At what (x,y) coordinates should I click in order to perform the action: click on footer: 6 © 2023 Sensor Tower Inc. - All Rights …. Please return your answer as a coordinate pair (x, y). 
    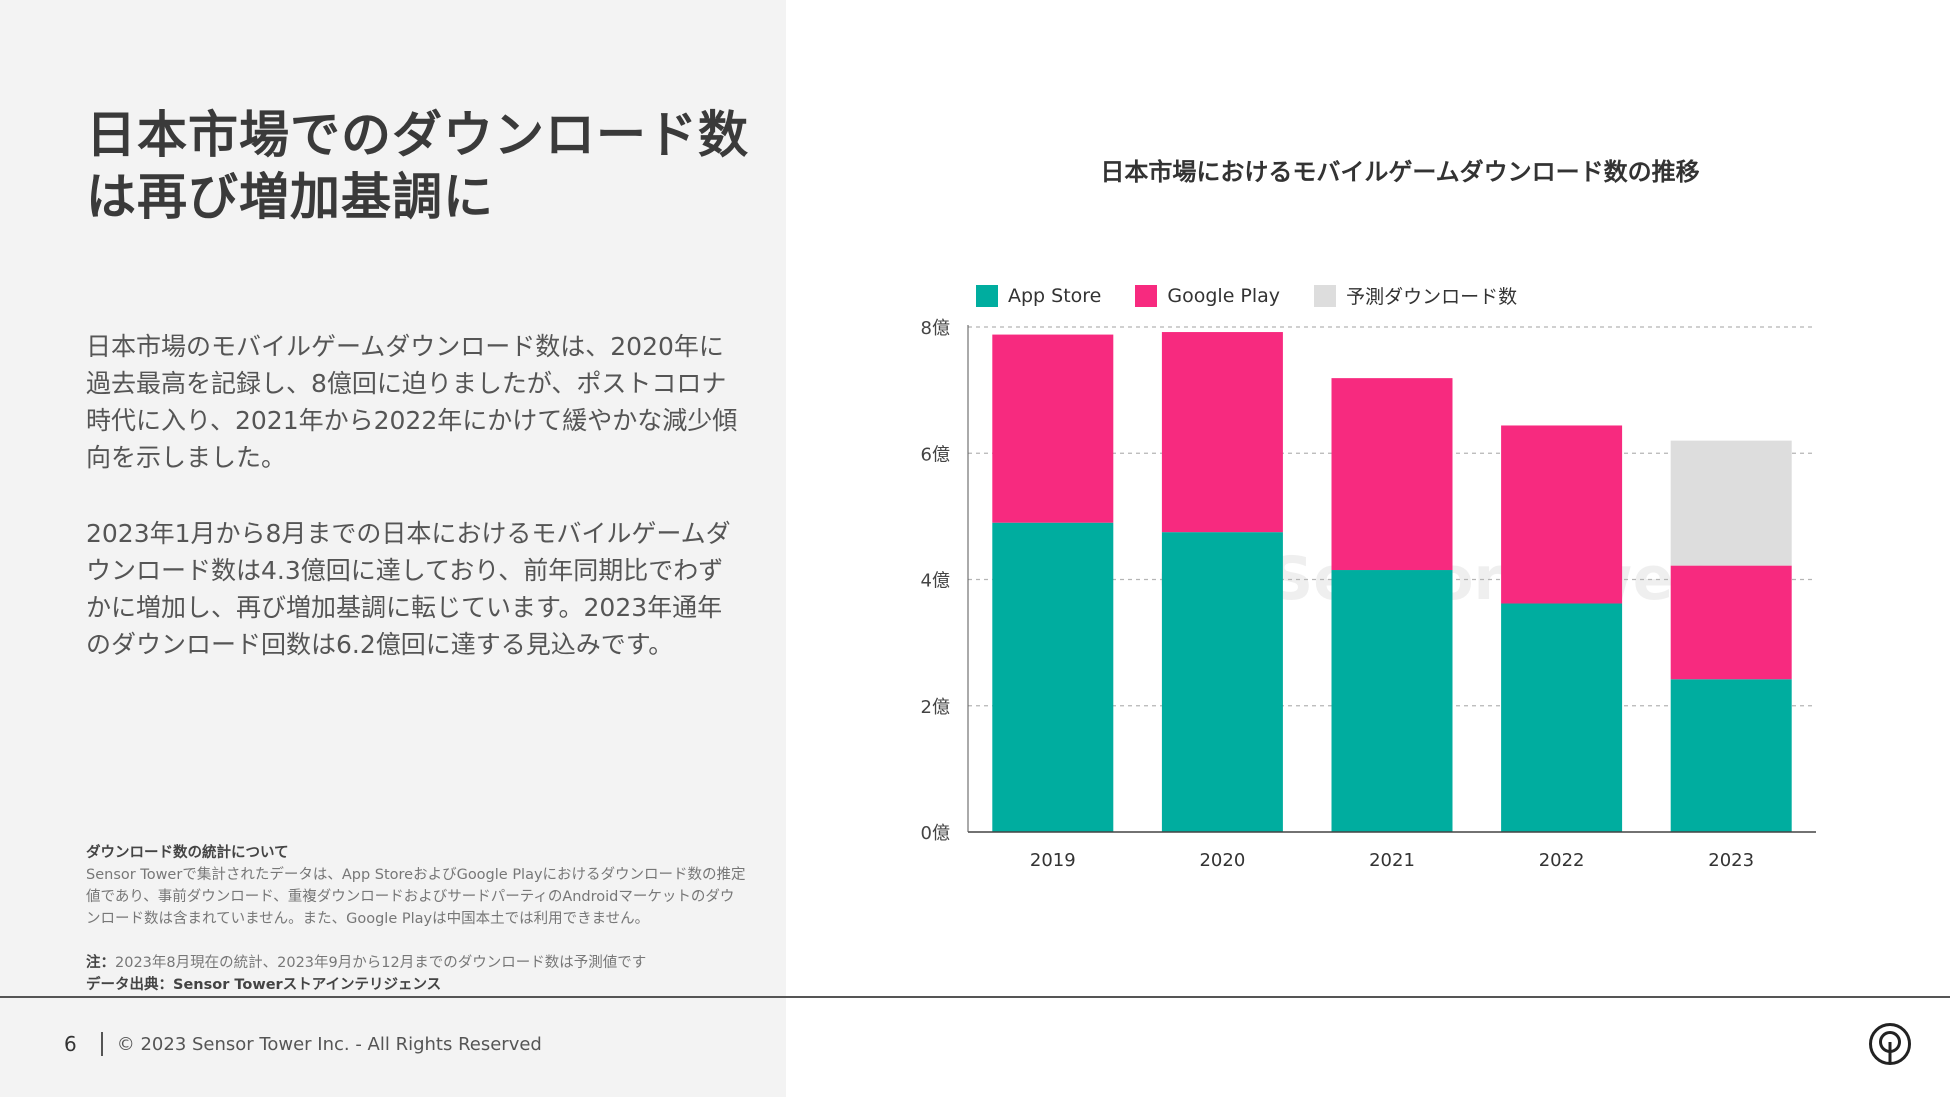
    Looking at the image, I should click on (303, 1044).